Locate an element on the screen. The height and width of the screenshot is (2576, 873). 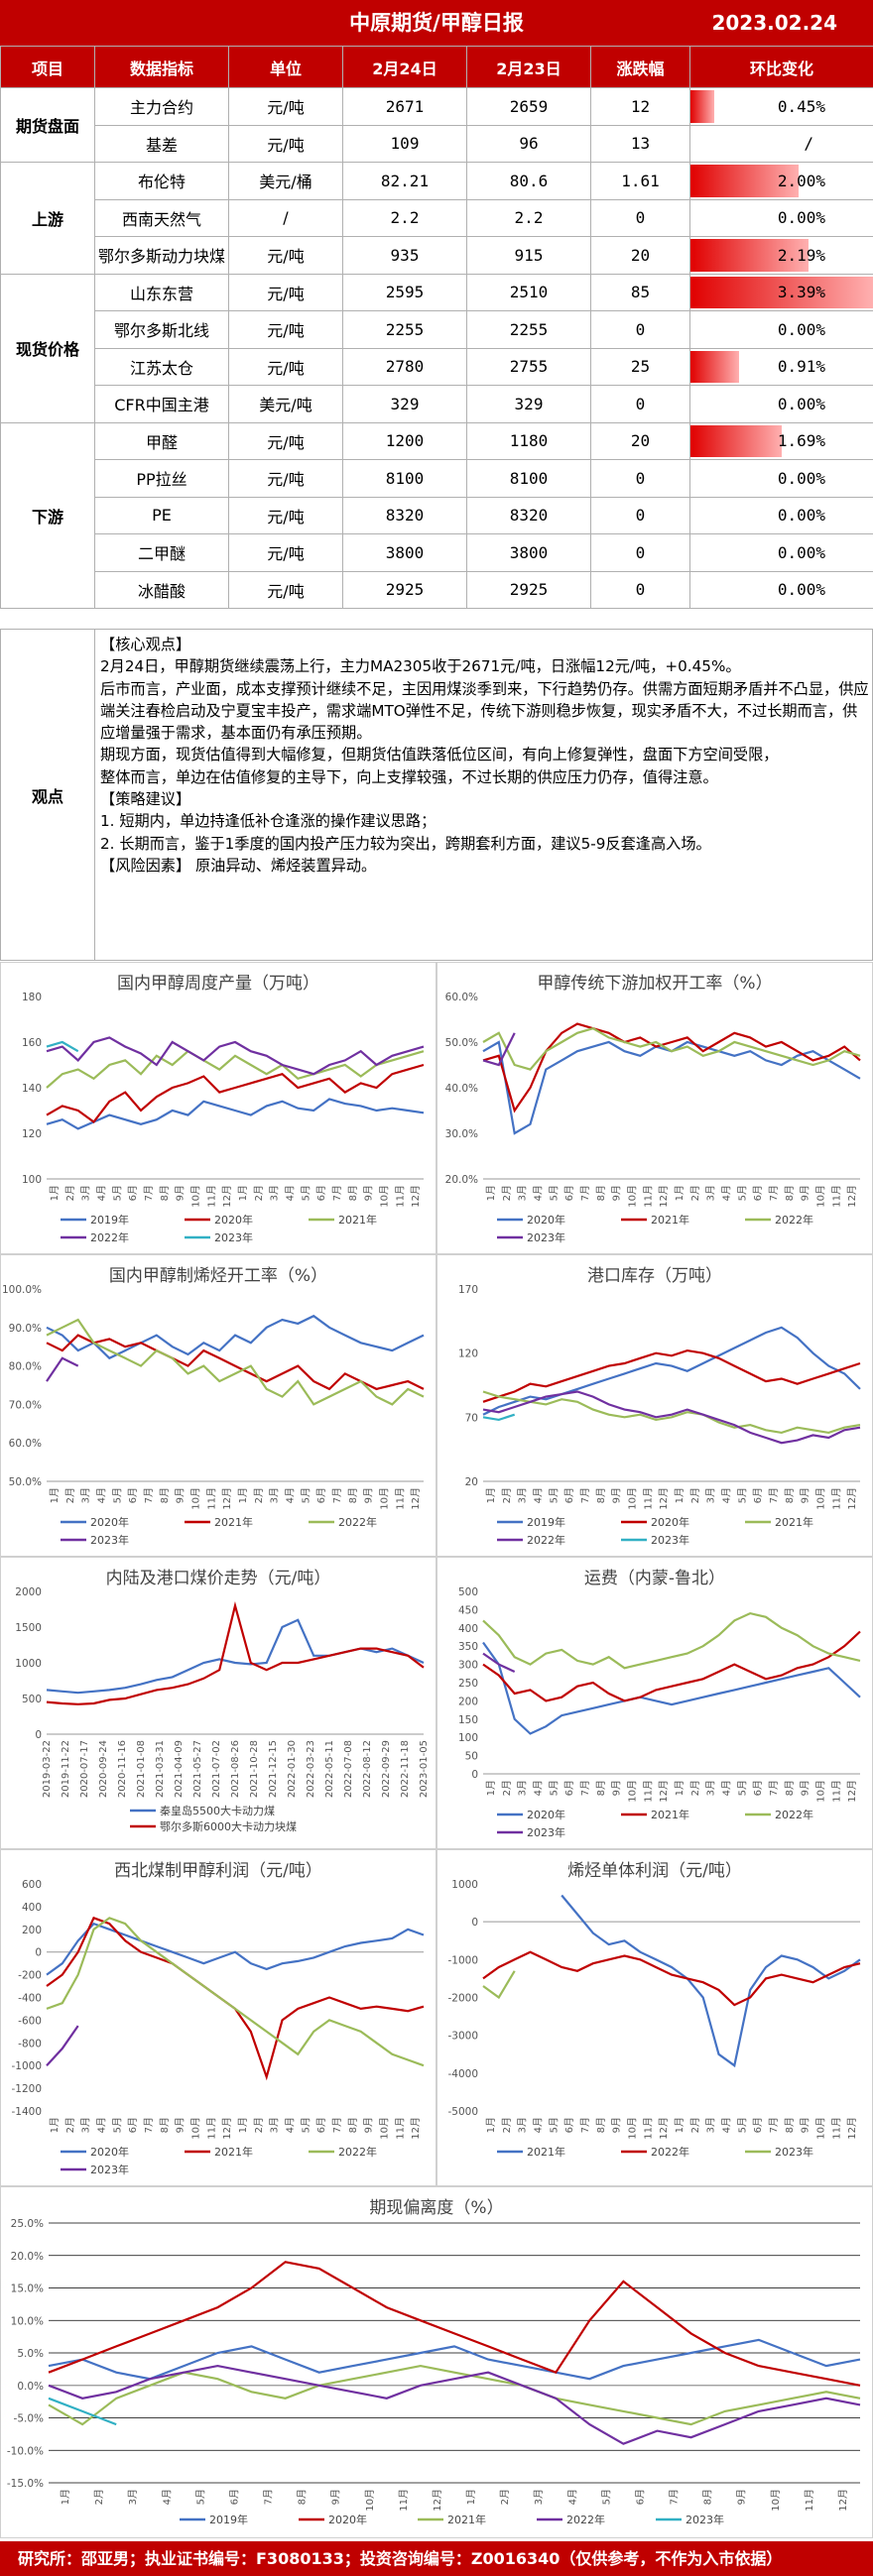
y-tick-label: -1200 is located at coordinates (26, 2089).